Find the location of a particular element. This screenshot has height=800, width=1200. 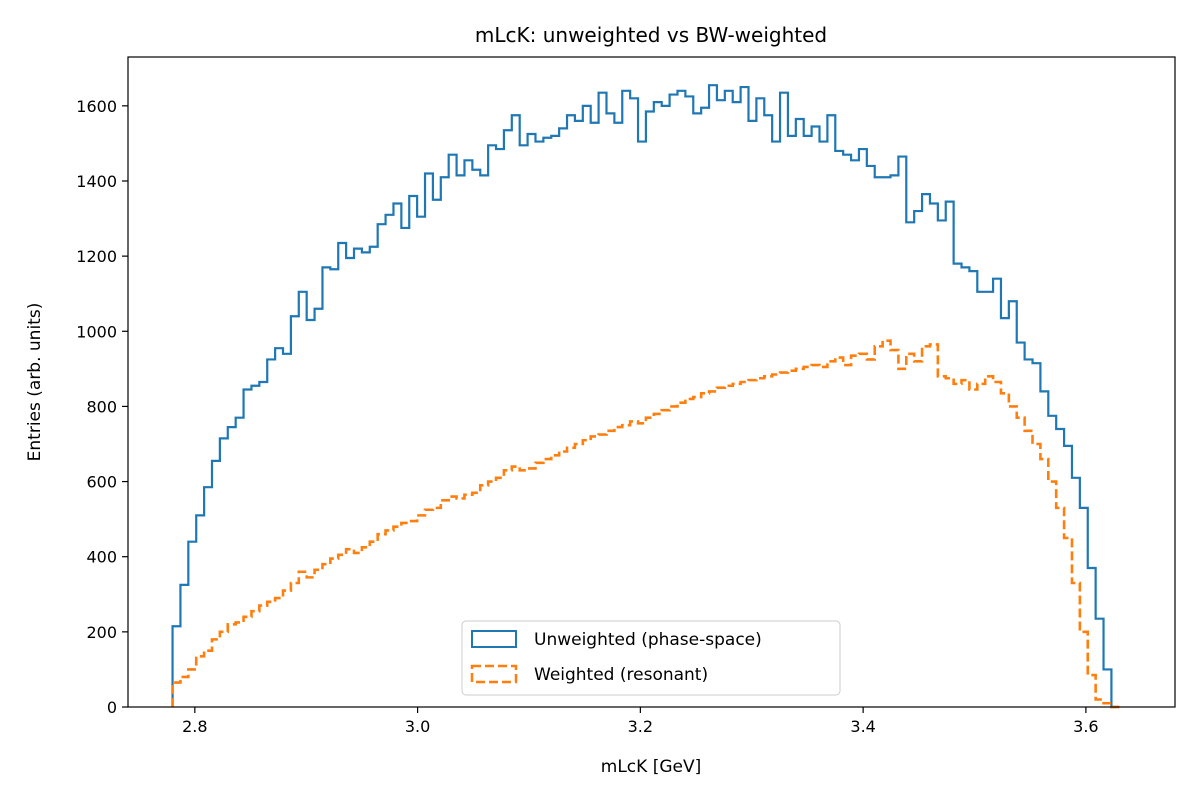

x-axis-label: mLcK [GeV] is located at coordinates (651, 767).